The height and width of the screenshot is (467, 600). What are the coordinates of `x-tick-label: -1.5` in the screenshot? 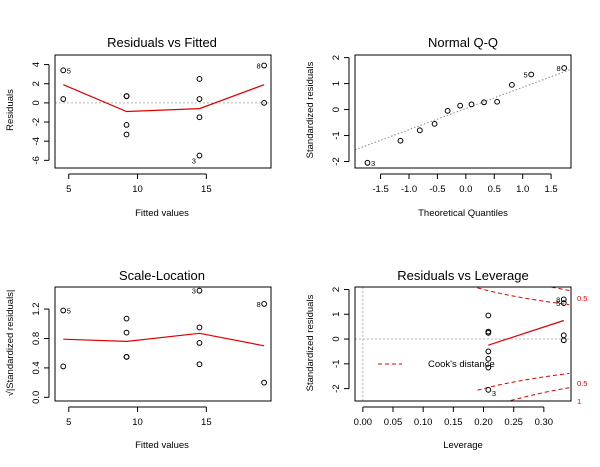 It's located at (380, 189).